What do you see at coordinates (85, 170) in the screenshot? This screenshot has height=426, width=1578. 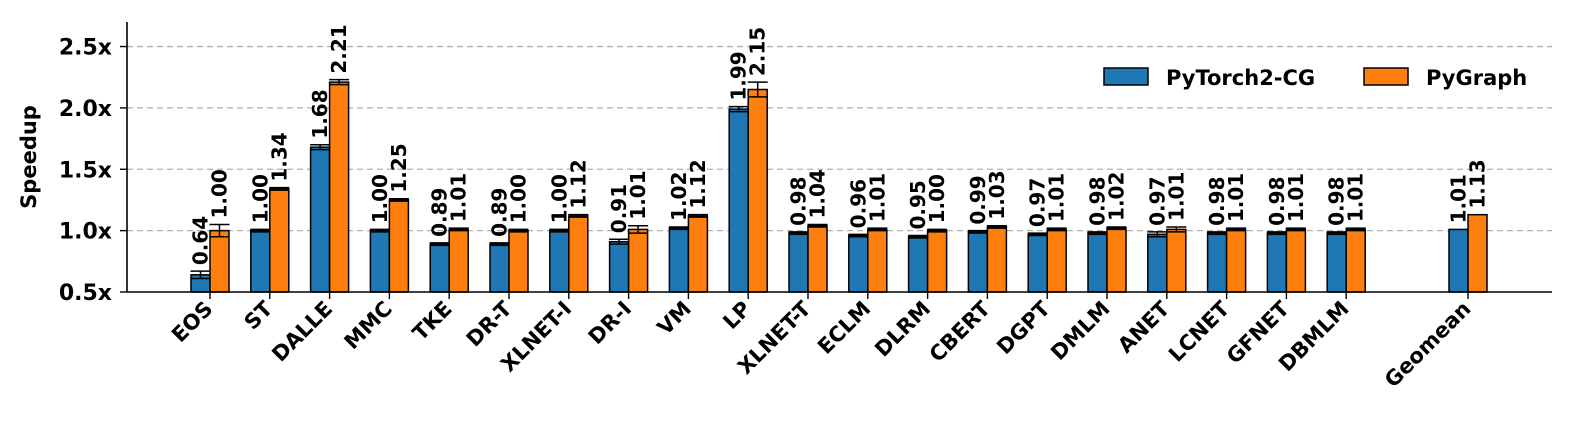 I see `y-tick-label: 1.5x` at bounding box center [85, 170].